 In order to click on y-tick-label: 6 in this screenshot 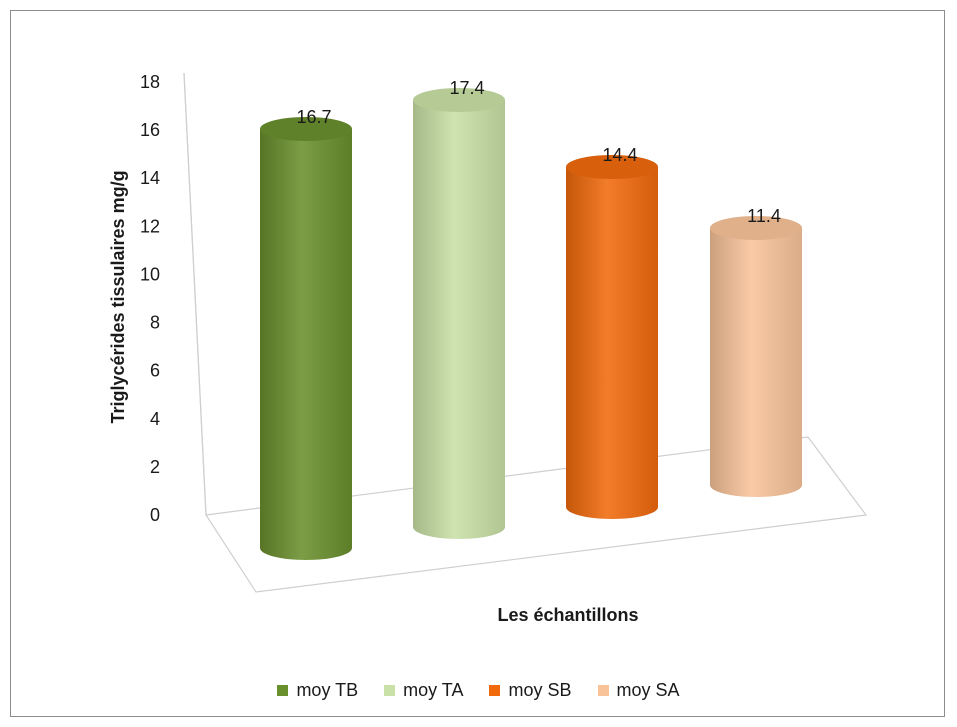, I will do `click(155, 371)`.